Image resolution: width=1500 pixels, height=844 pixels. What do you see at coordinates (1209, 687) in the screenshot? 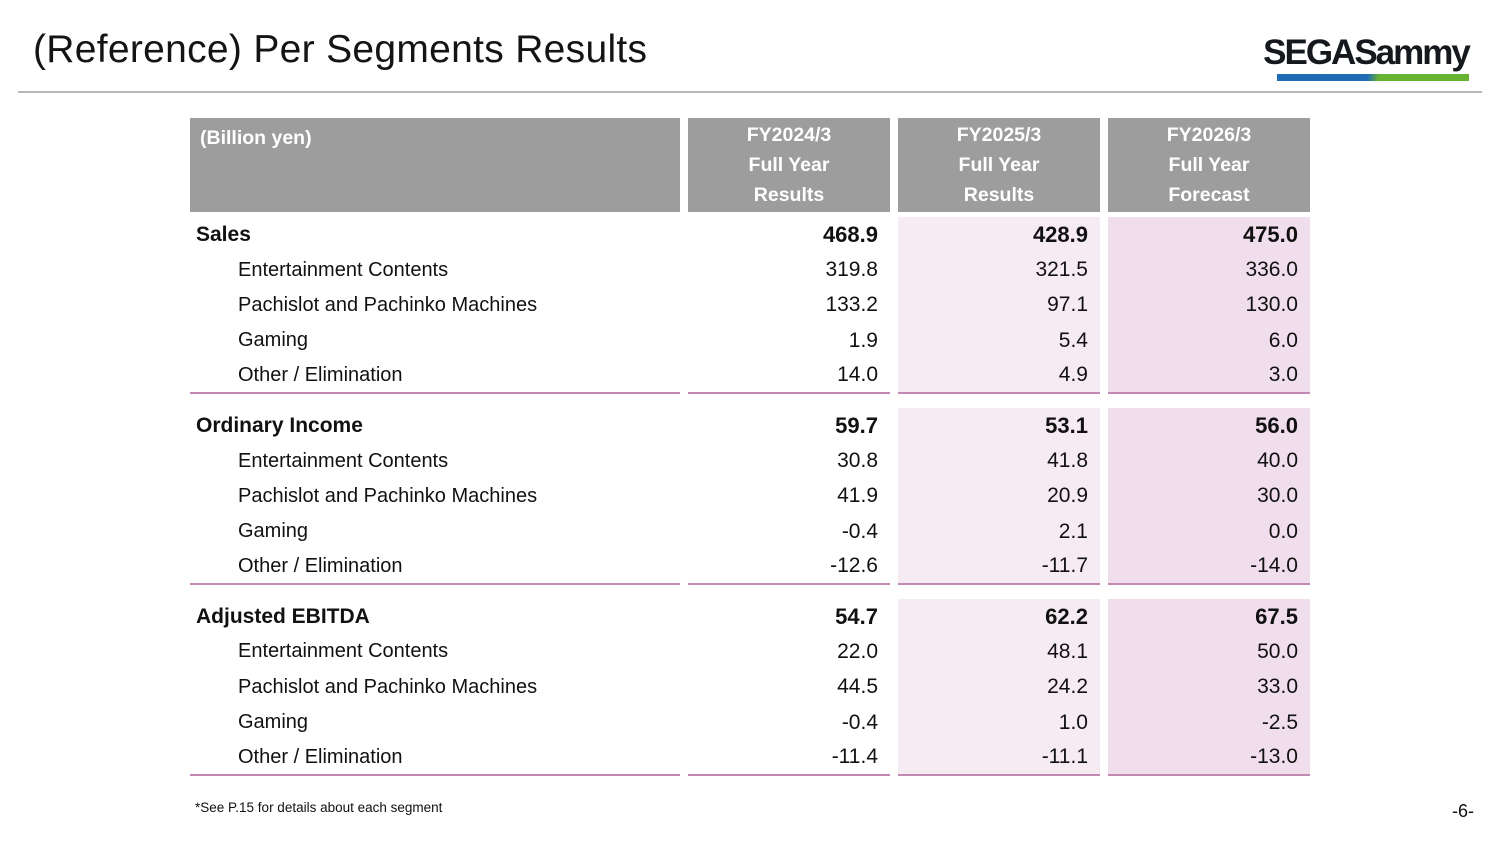
I see `value-fy2026: 33.0` at bounding box center [1209, 687].